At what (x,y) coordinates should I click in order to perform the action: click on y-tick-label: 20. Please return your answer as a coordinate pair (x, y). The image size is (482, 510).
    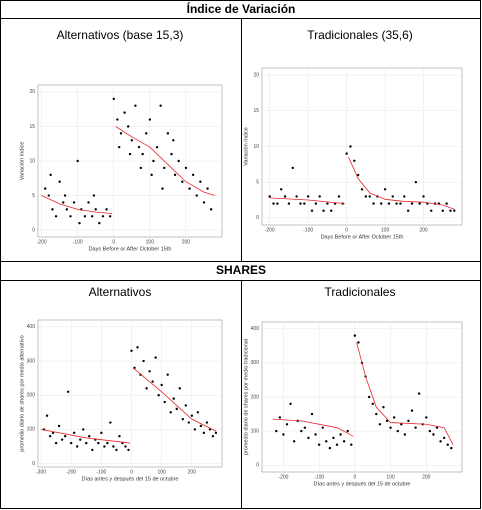
    Looking at the image, I should click on (256, 75).